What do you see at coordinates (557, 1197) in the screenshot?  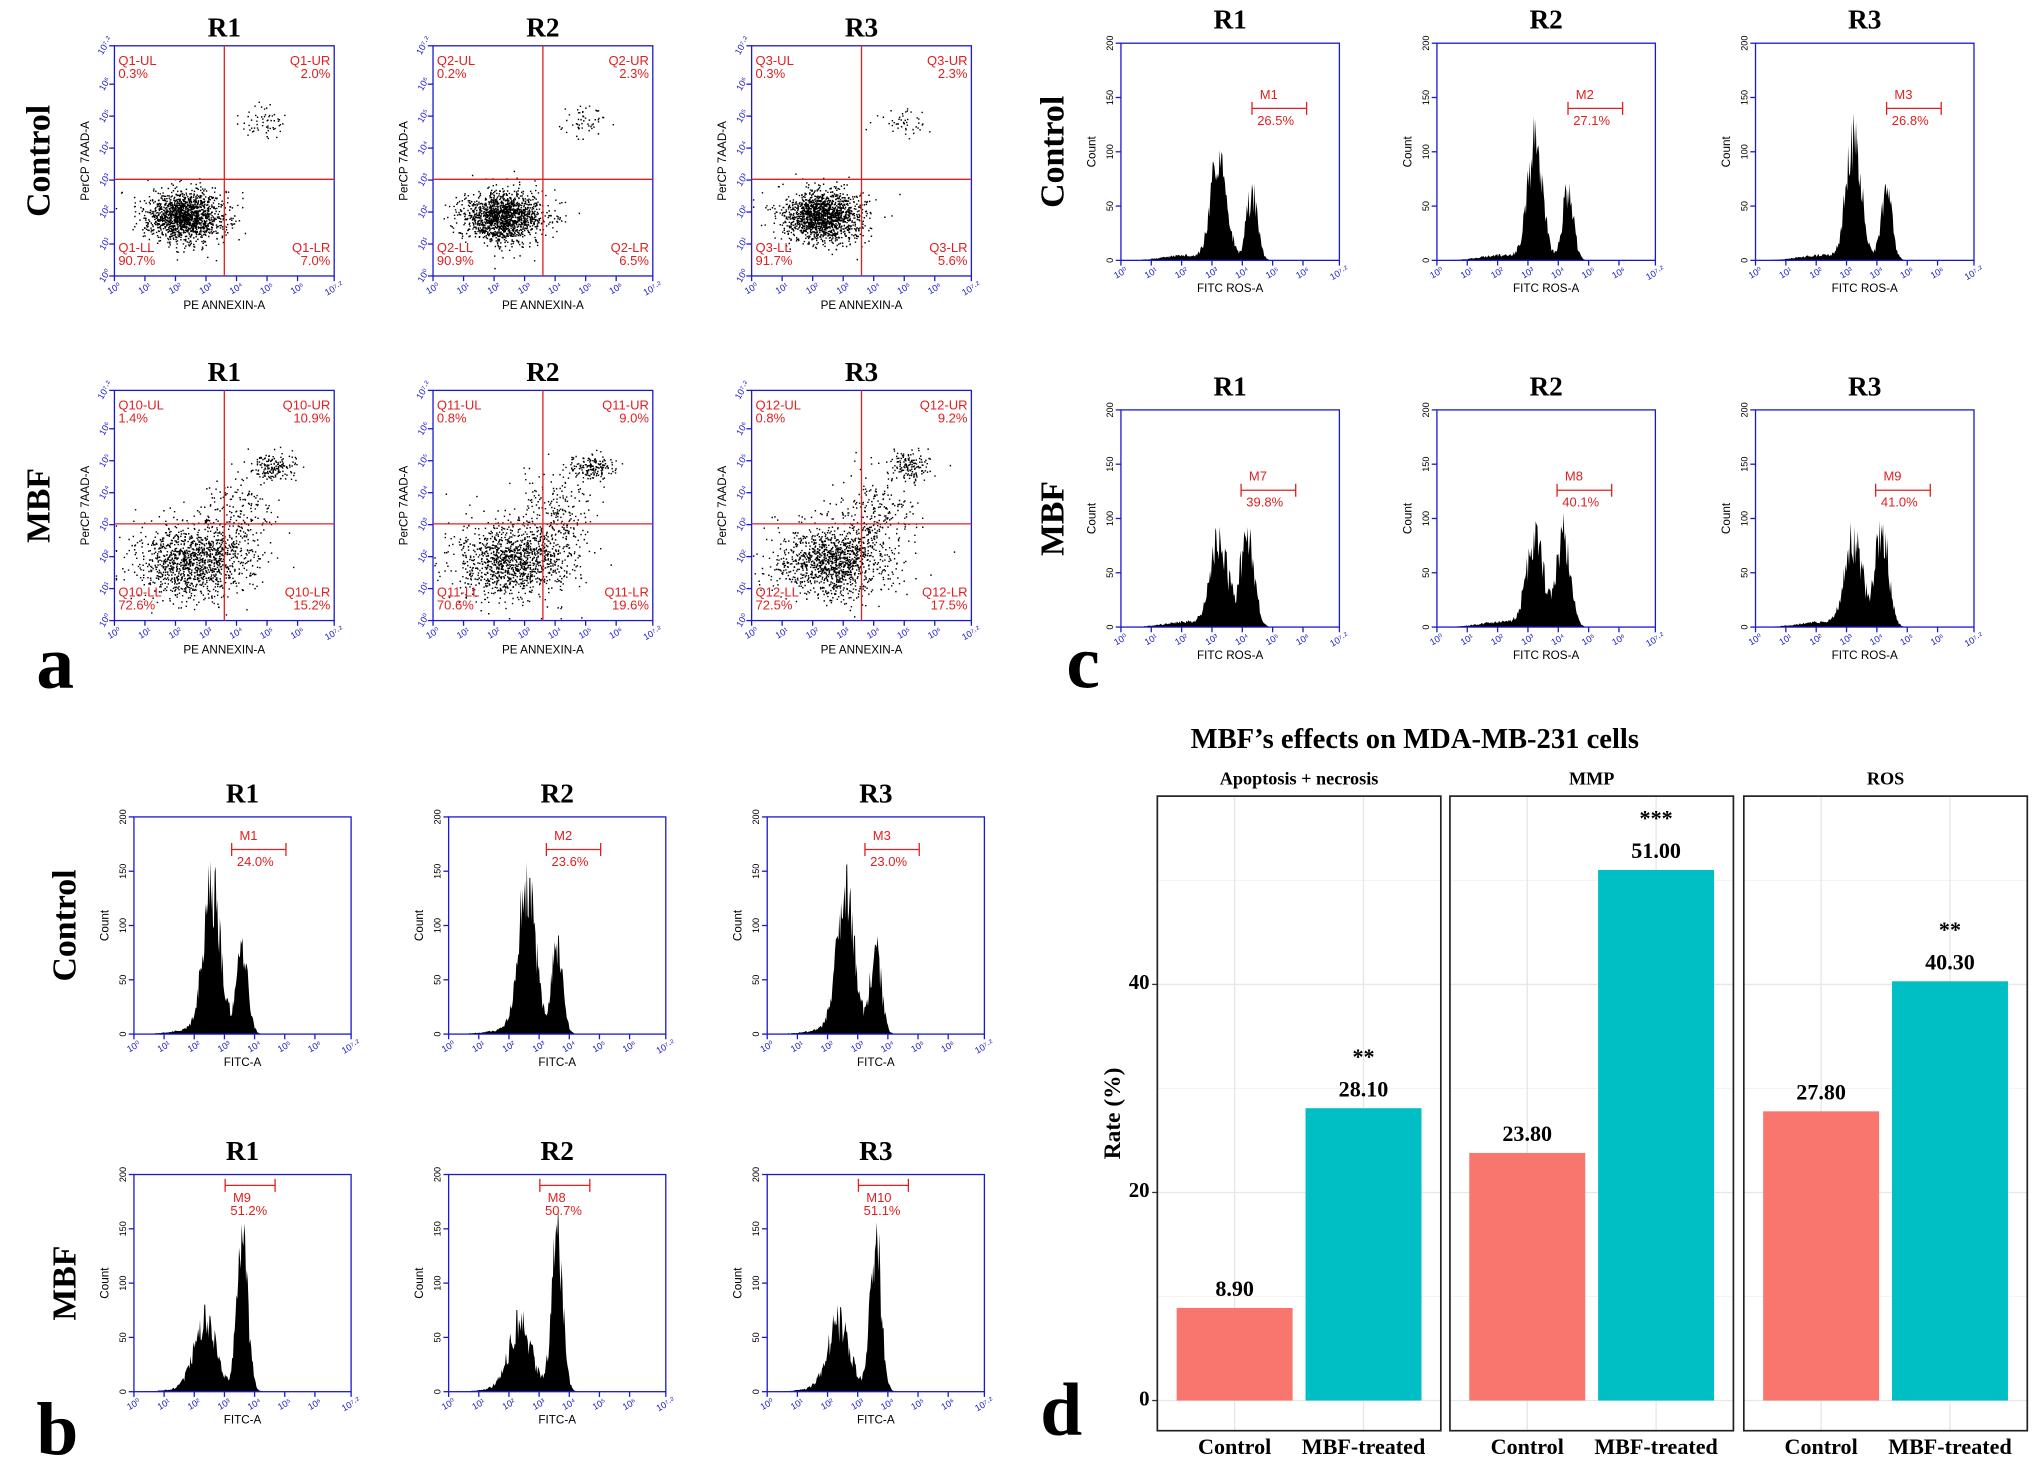 I see `gate-name: M8` at bounding box center [557, 1197].